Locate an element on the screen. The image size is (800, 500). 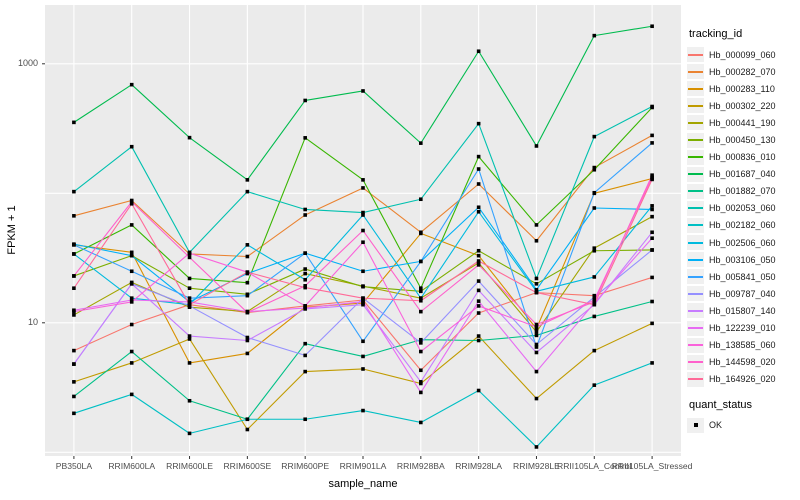
legend-entry: Hb_000302_220 is located at coordinates (743, 105).